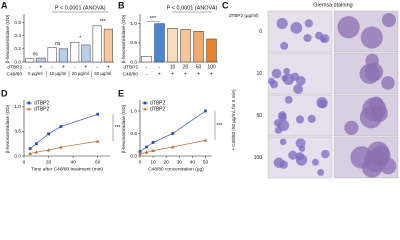 The image size is (400, 240). Describe the element at coordinates (57, 73) in the screenshot. I see `group-label: 10 µg/ml` at that location.